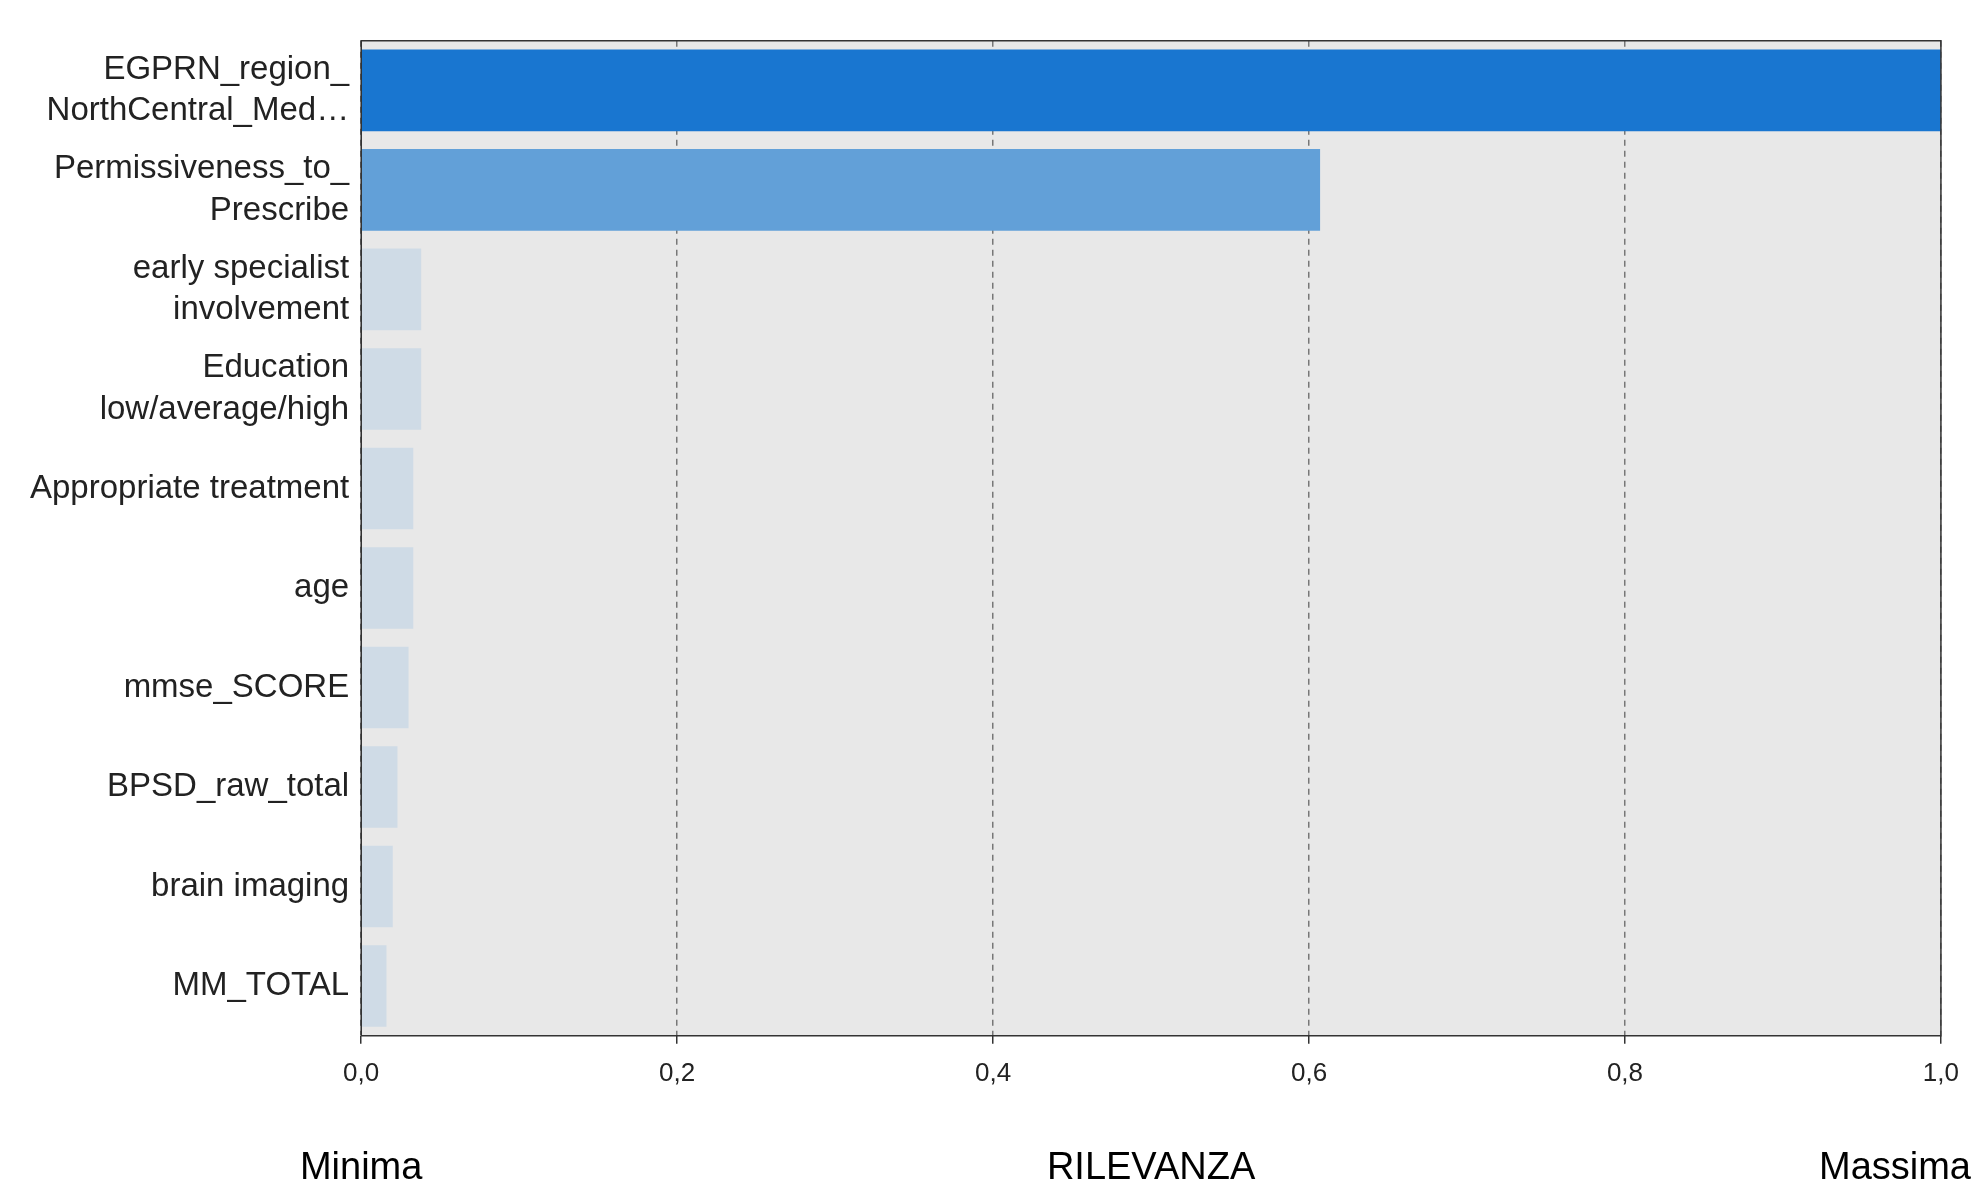  What do you see at coordinates (1941, 1071) in the screenshot?
I see `x-tick-label: 1,0` at bounding box center [1941, 1071].